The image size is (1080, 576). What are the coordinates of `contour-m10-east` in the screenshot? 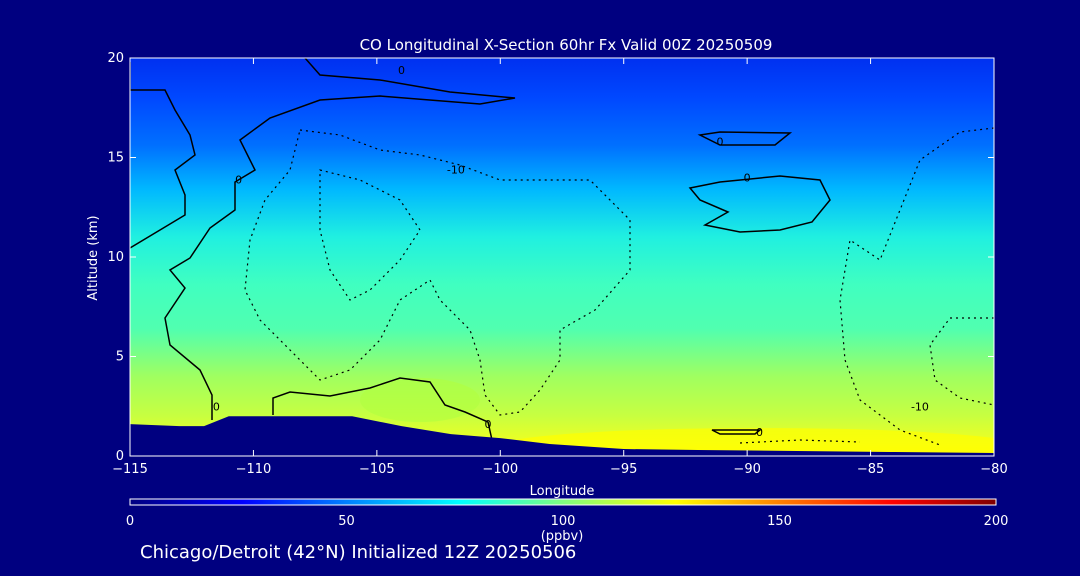 It's located at (916, 286).